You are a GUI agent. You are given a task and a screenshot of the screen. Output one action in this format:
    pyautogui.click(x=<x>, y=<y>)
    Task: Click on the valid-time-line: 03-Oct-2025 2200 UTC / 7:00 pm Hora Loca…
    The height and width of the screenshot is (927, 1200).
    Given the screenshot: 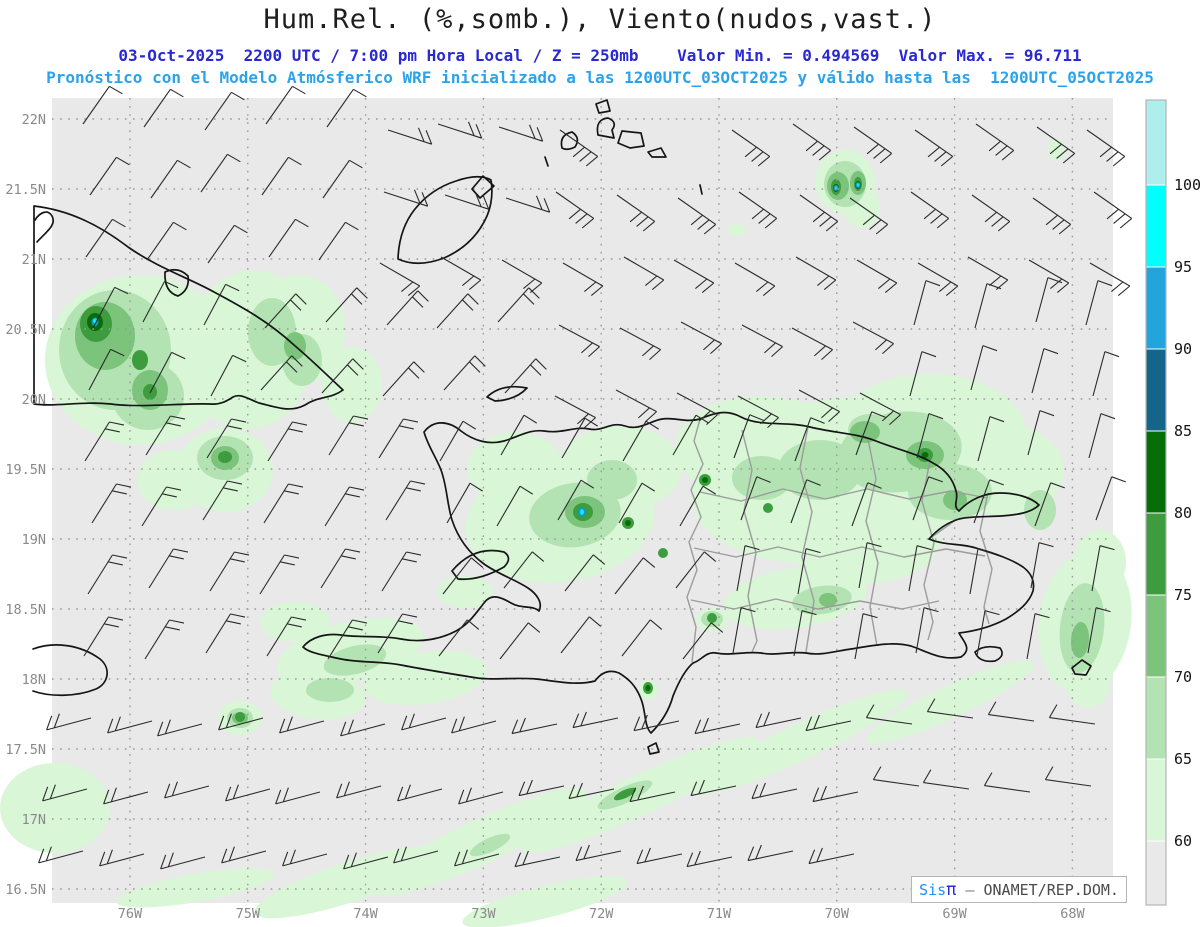 What is the action you would take?
    pyautogui.click(x=600, y=55)
    